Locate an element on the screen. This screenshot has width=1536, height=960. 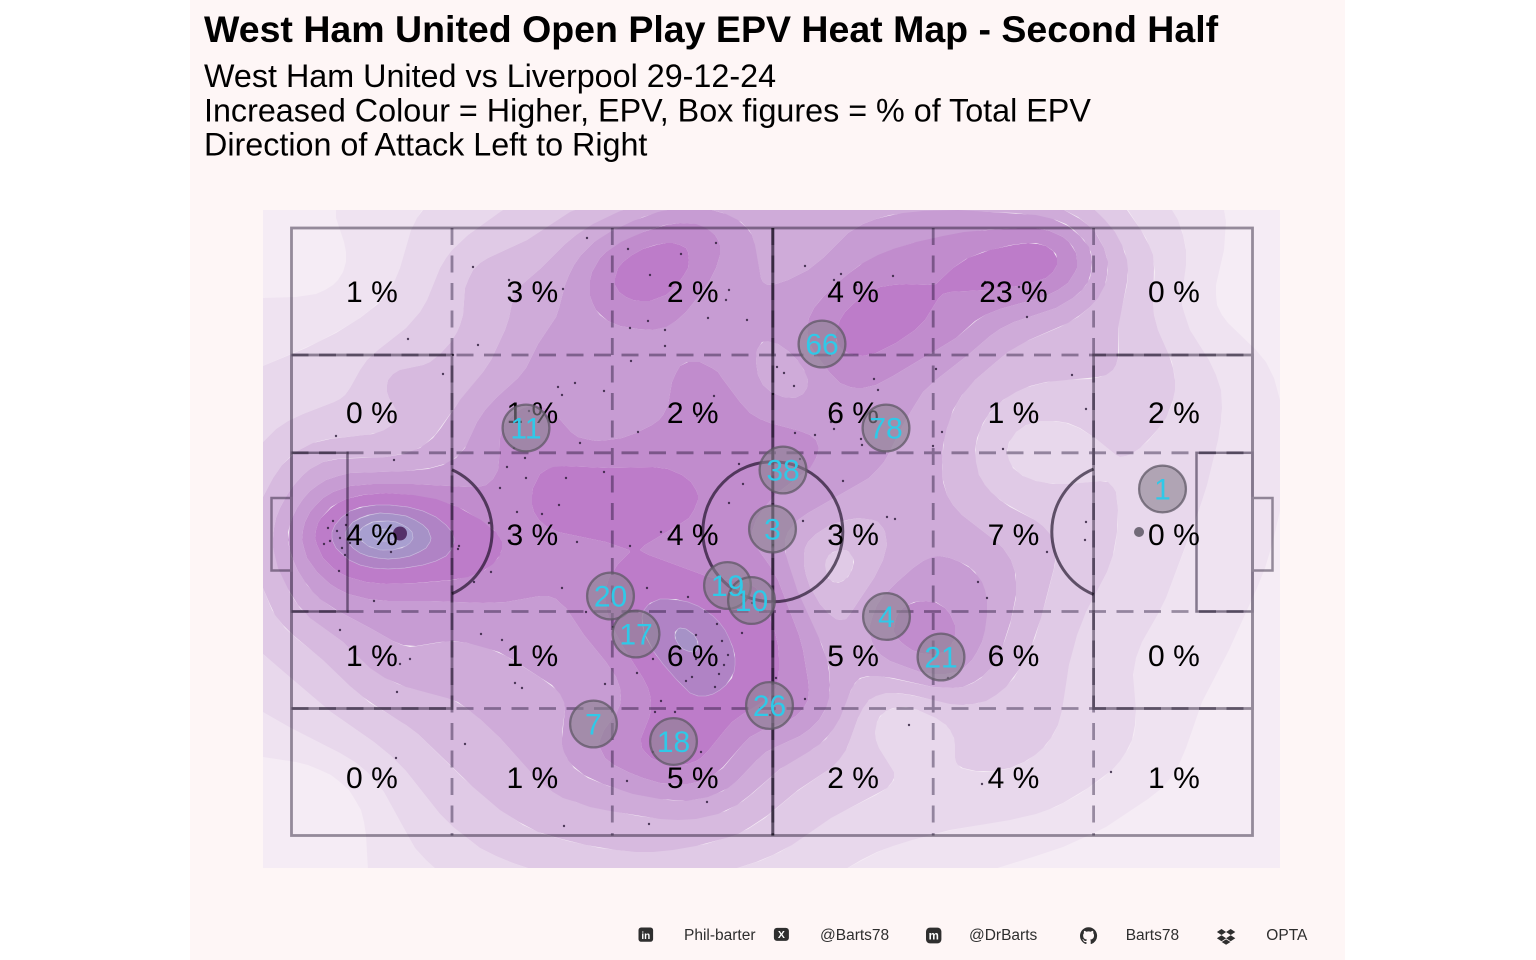
svg-text: m is located at coordinates (934, 937).